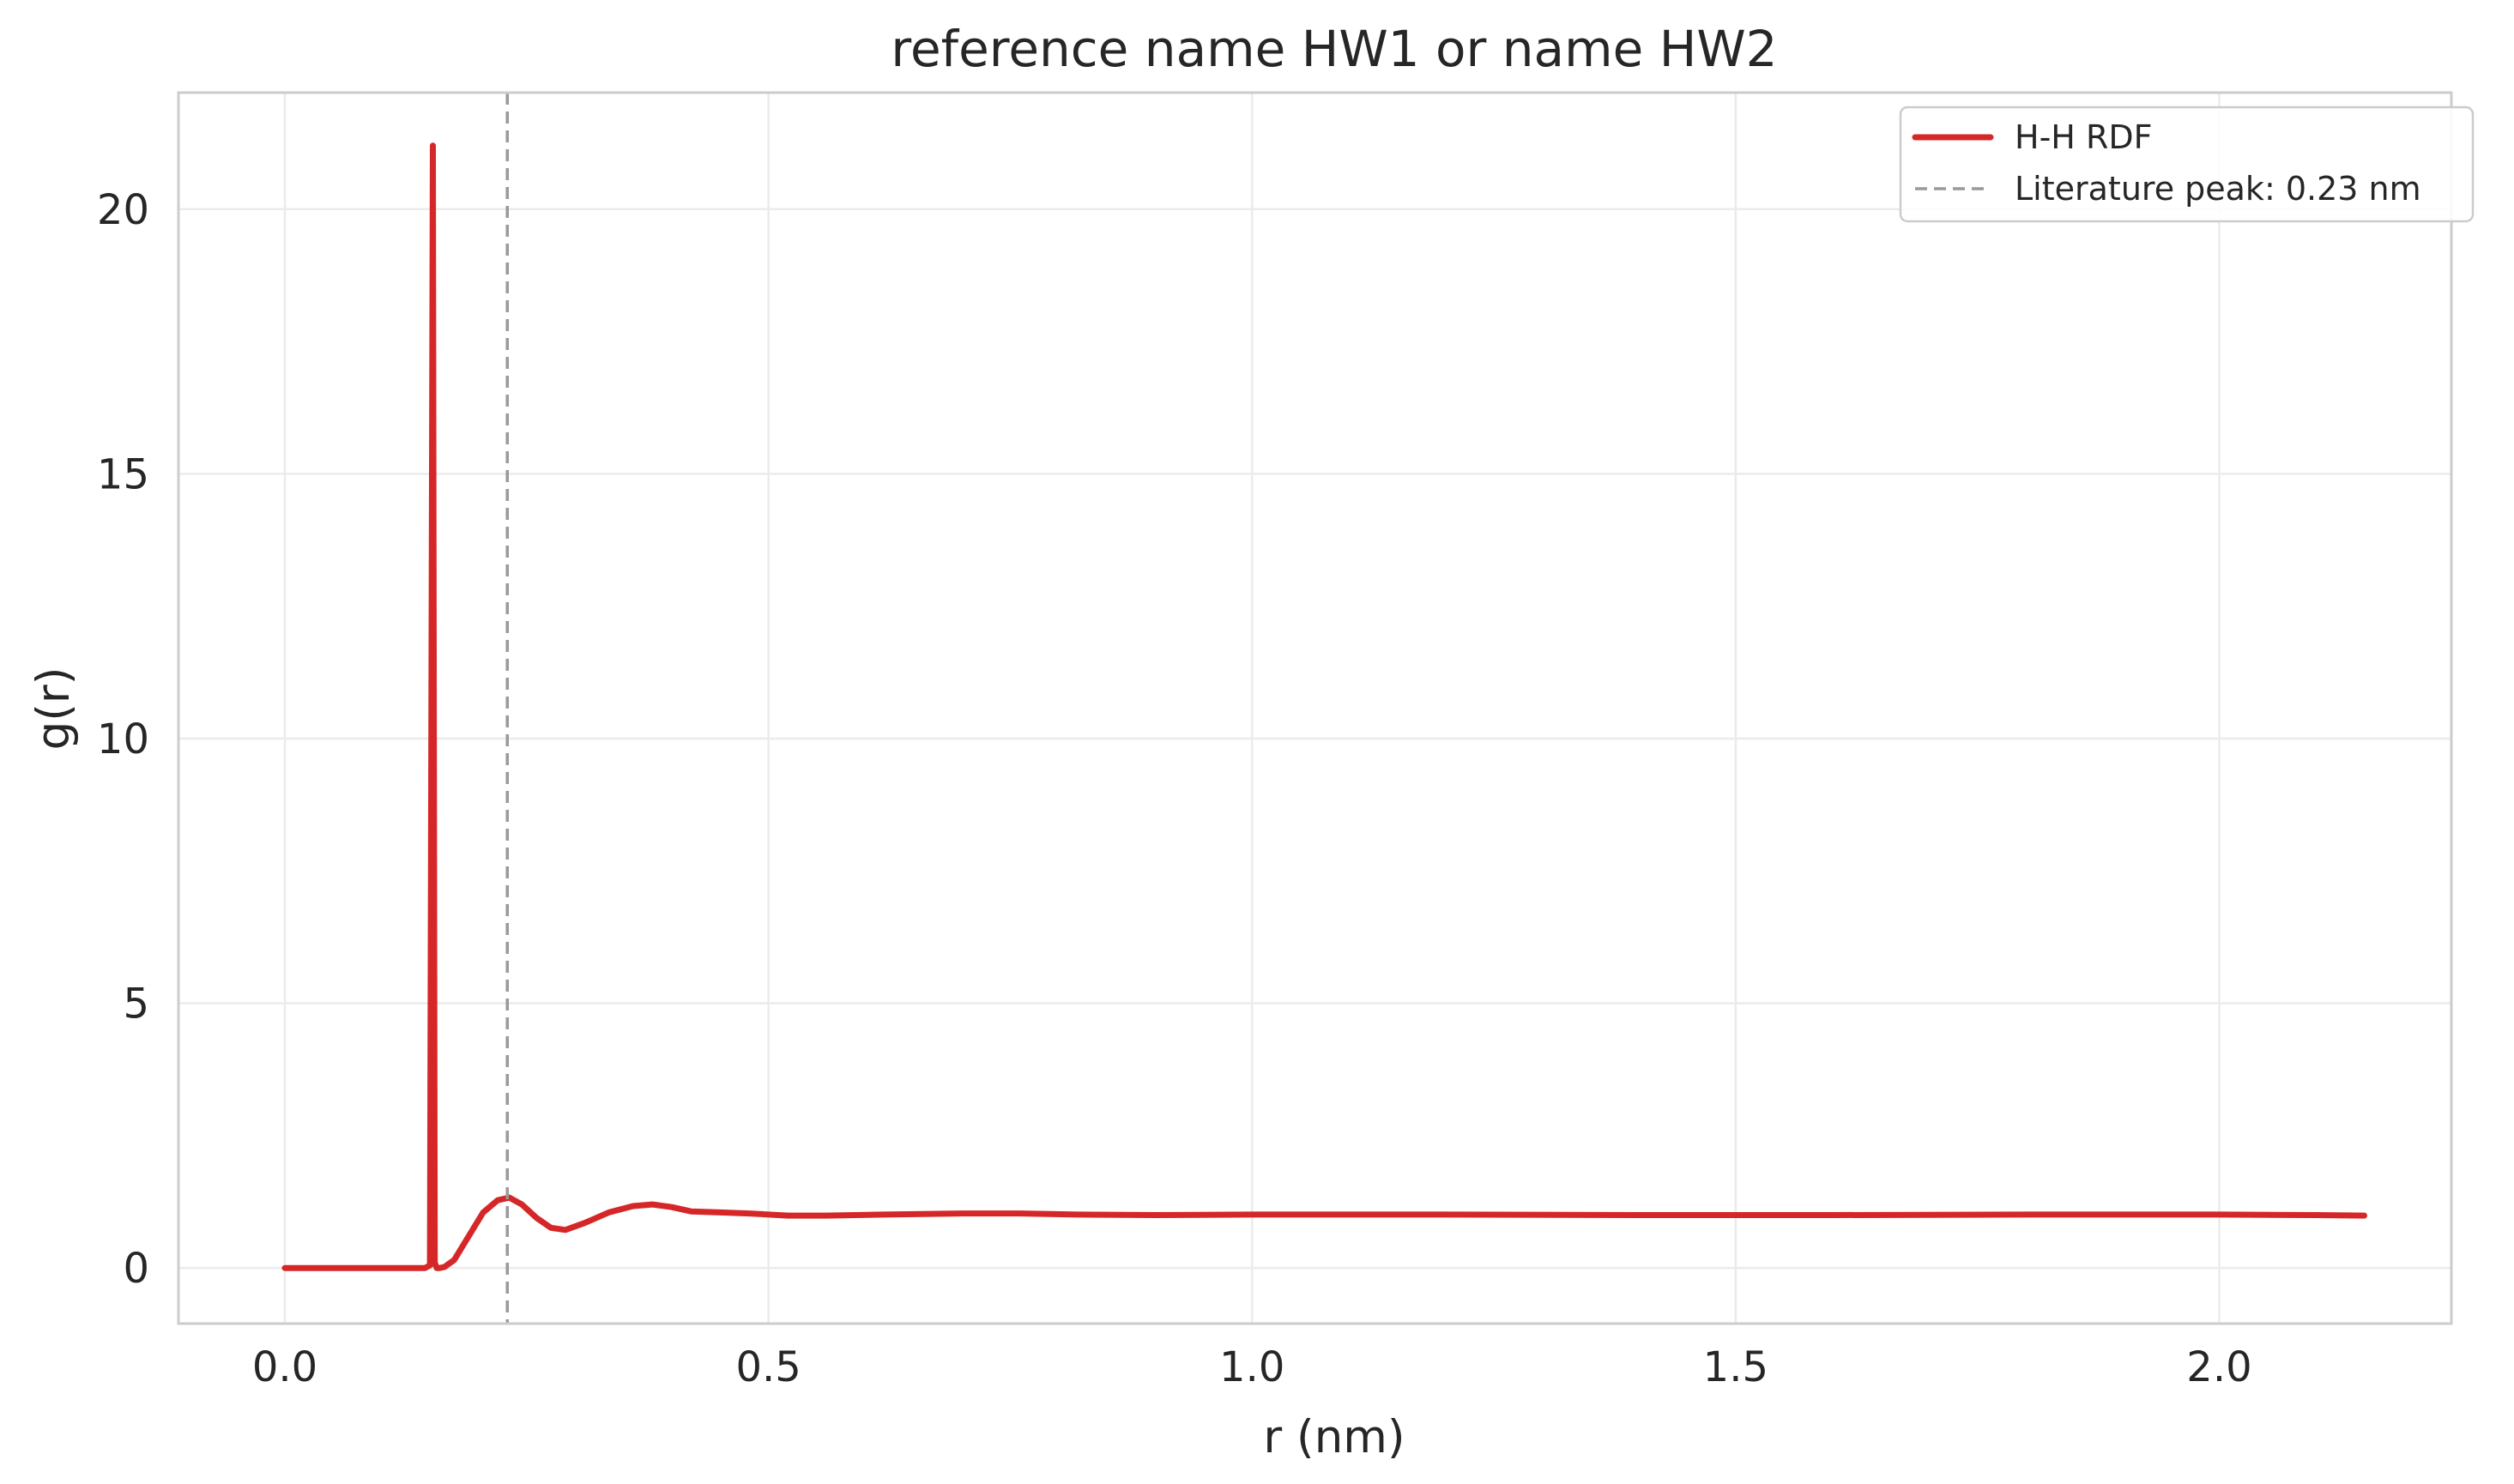  I want to click on x-axis-label: r (nm), so click(1334, 1437).